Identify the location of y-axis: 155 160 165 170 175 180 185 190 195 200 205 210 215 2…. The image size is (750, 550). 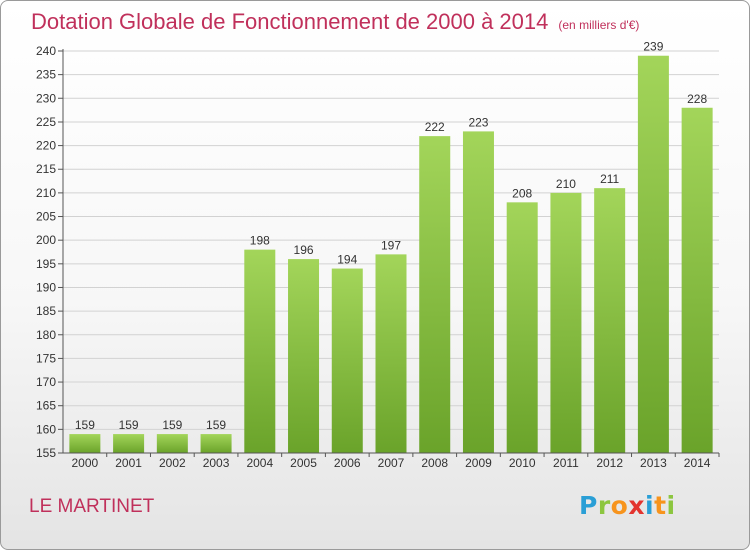
(50, 252).